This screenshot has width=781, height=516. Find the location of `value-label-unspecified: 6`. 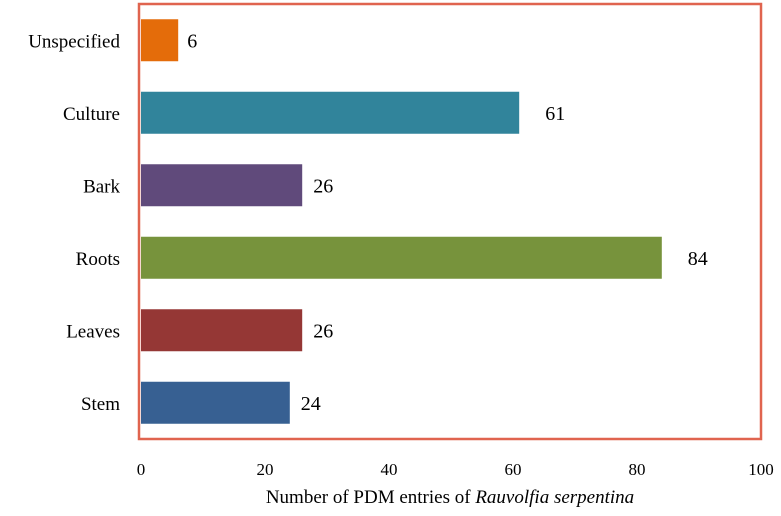

value-label-unspecified: 6 is located at coordinates (192, 41).